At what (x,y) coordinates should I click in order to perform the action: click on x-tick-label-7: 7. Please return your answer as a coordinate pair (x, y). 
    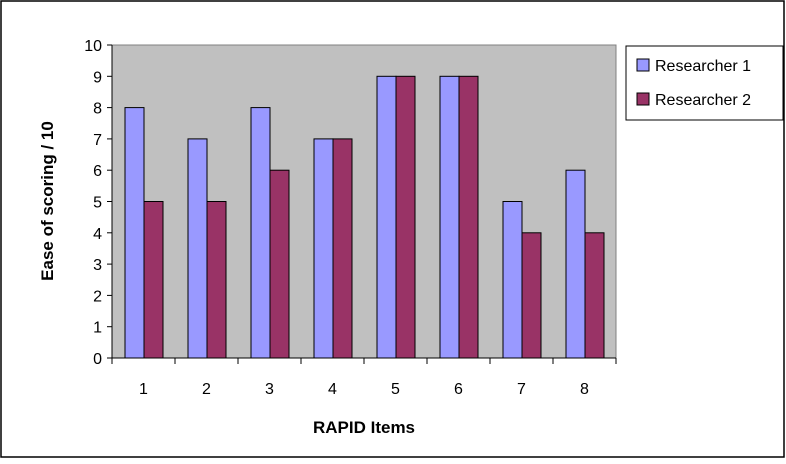
    Looking at the image, I should click on (521, 389).